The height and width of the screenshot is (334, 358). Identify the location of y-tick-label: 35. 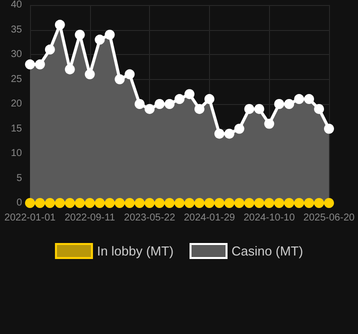
(16, 30).